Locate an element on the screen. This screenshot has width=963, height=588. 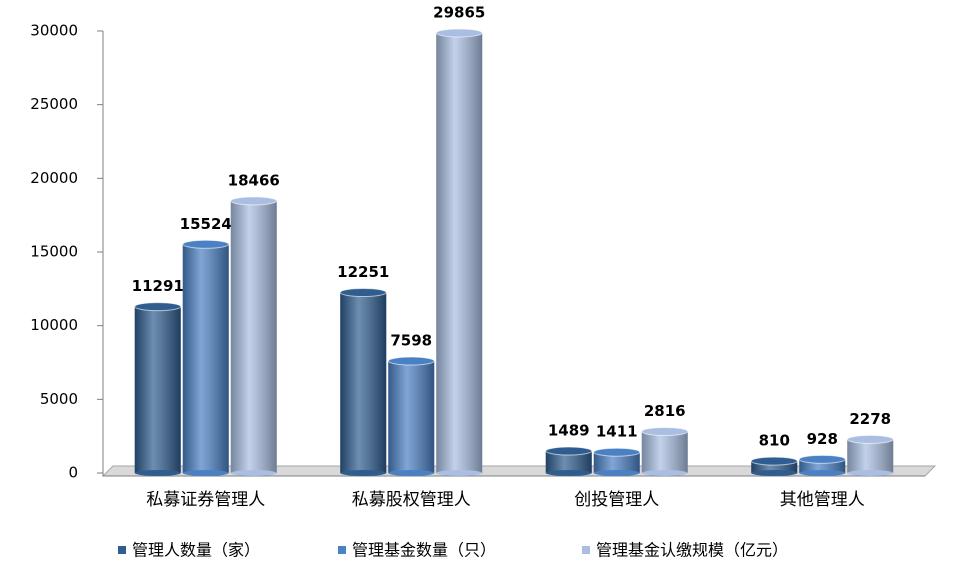
y-tick-label: 5000 is located at coordinates (59, 399).